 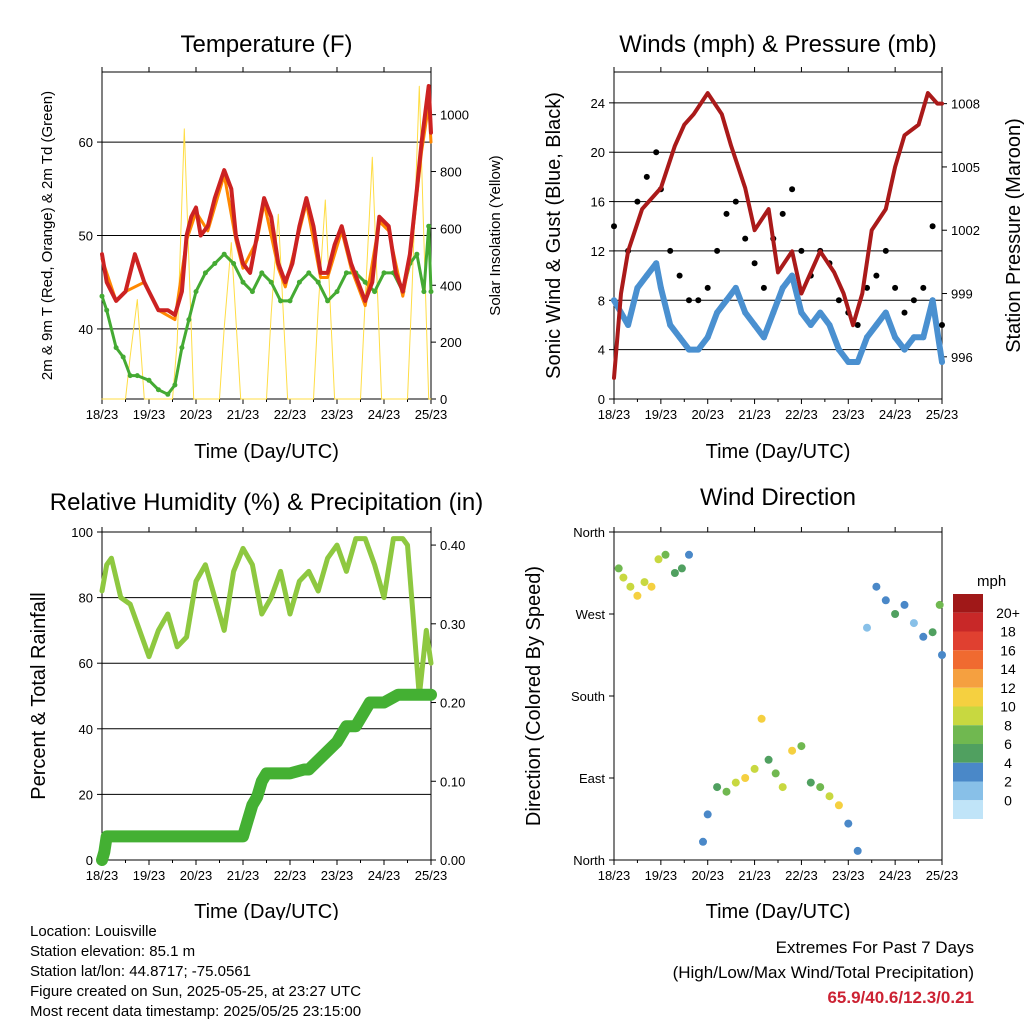 I want to click on x-tick-label-3-4: 22/23, so click(x=801, y=875).